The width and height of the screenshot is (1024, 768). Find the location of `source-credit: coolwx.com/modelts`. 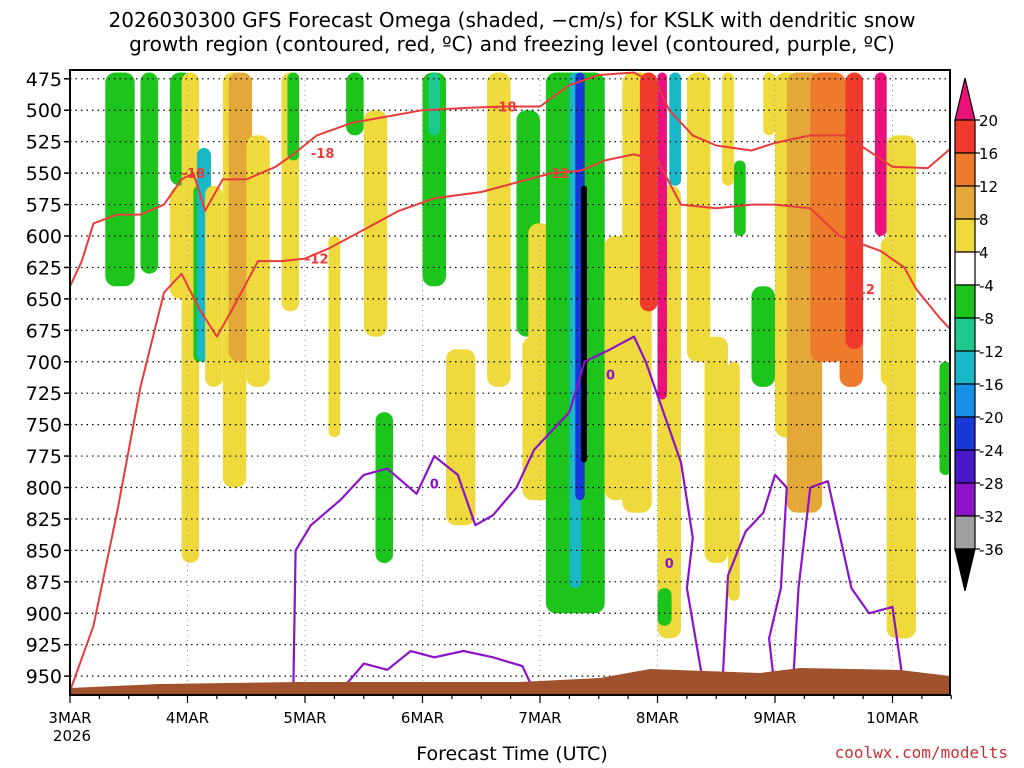

source-credit: coolwx.com/modelts is located at coordinates (921, 752).